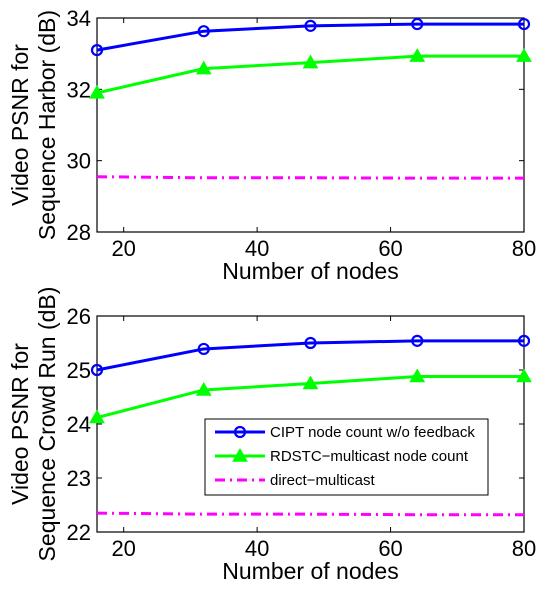 Image resolution: width=540 pixels, height=589 pixels. I want to click on y-axis-label-line: Sequence Harbor (dB), so click(47, 125).